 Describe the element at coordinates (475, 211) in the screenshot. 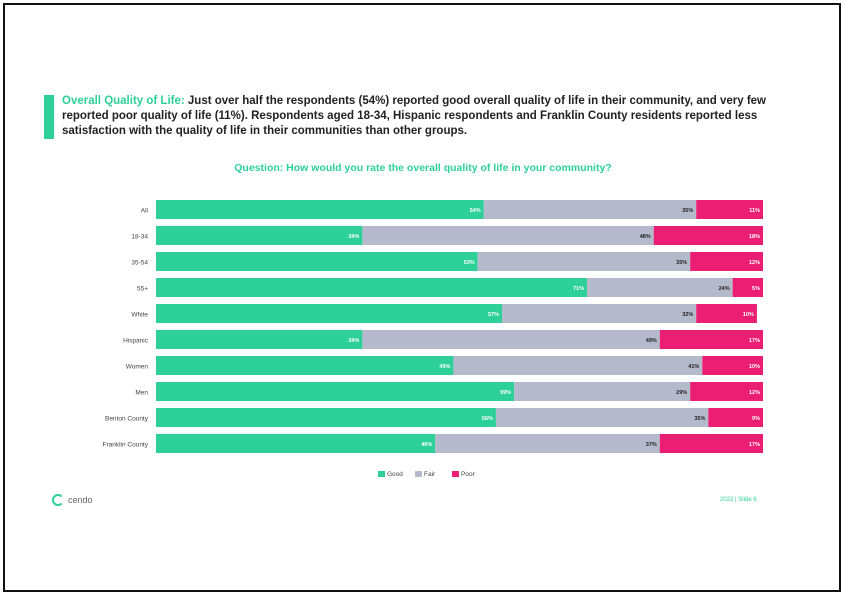

I see `data-label: 54%` at that location.